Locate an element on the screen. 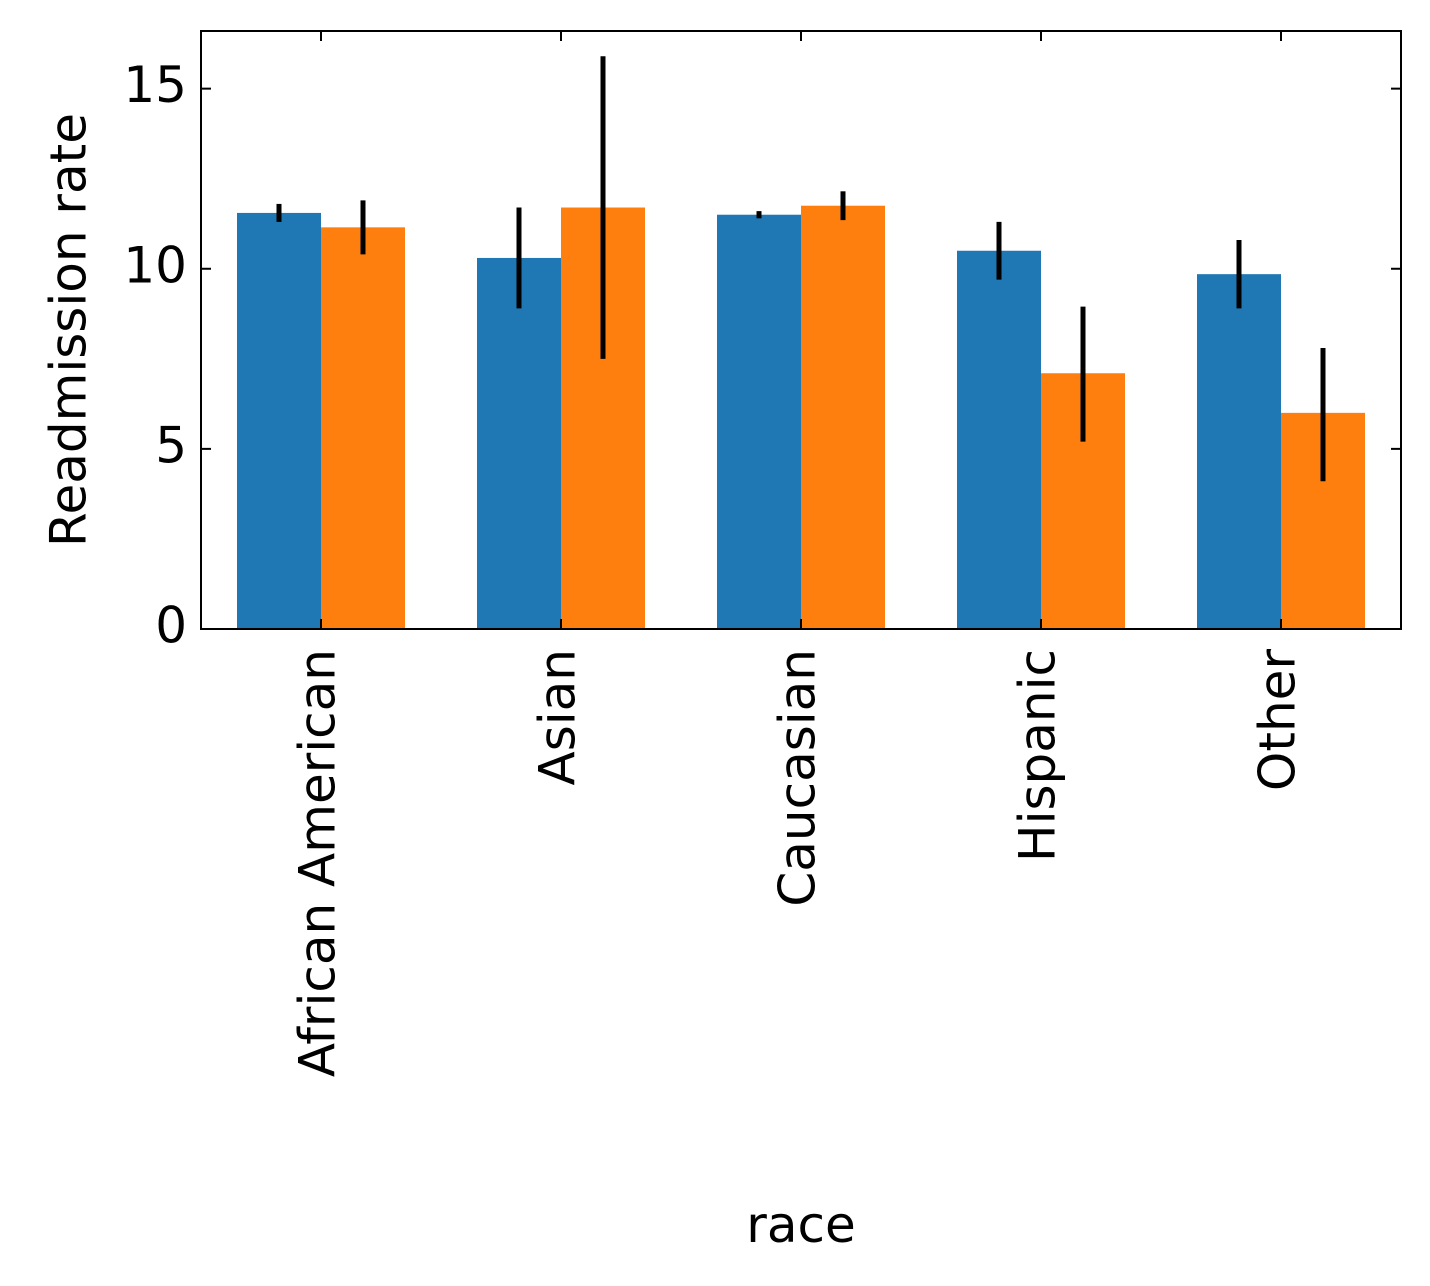  x-tick-label: Caucasian is located at coordinates (798, 778).